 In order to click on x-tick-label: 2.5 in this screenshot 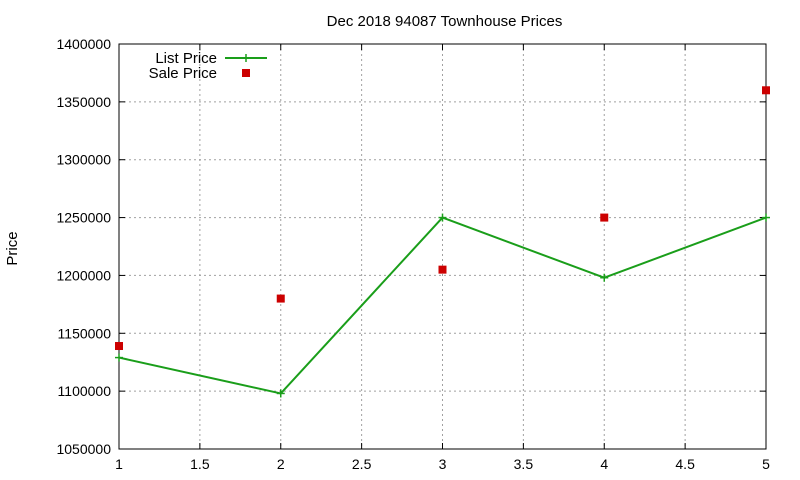, I will do `click(362, 464)`.